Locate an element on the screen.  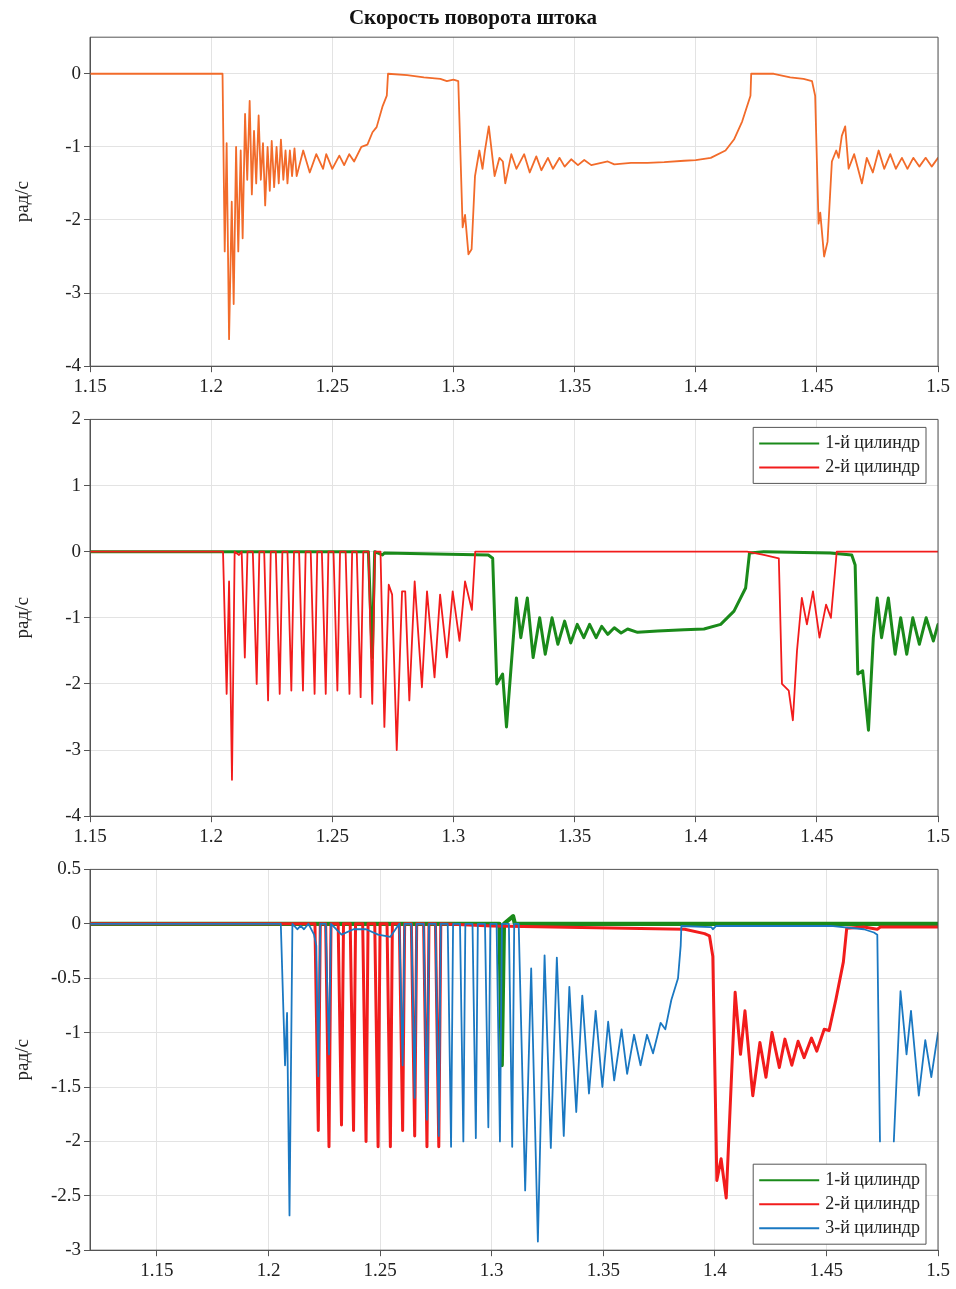
y-tick-label: -0.5 is located at coordinates (65, 977).